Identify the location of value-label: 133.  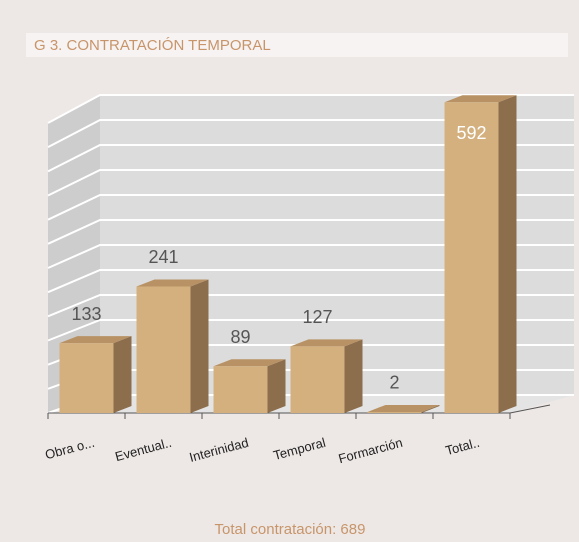
(86, 314).